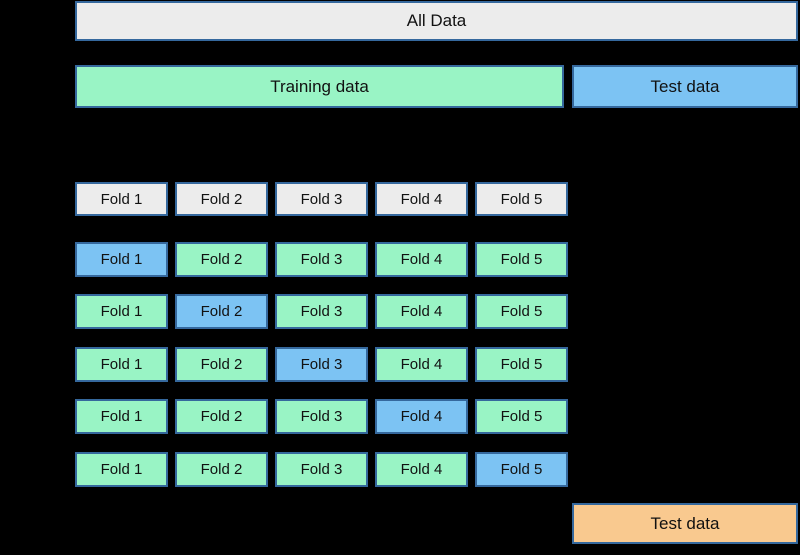  I want to click on final-test-data-bar: Test data, so click(685, 523).